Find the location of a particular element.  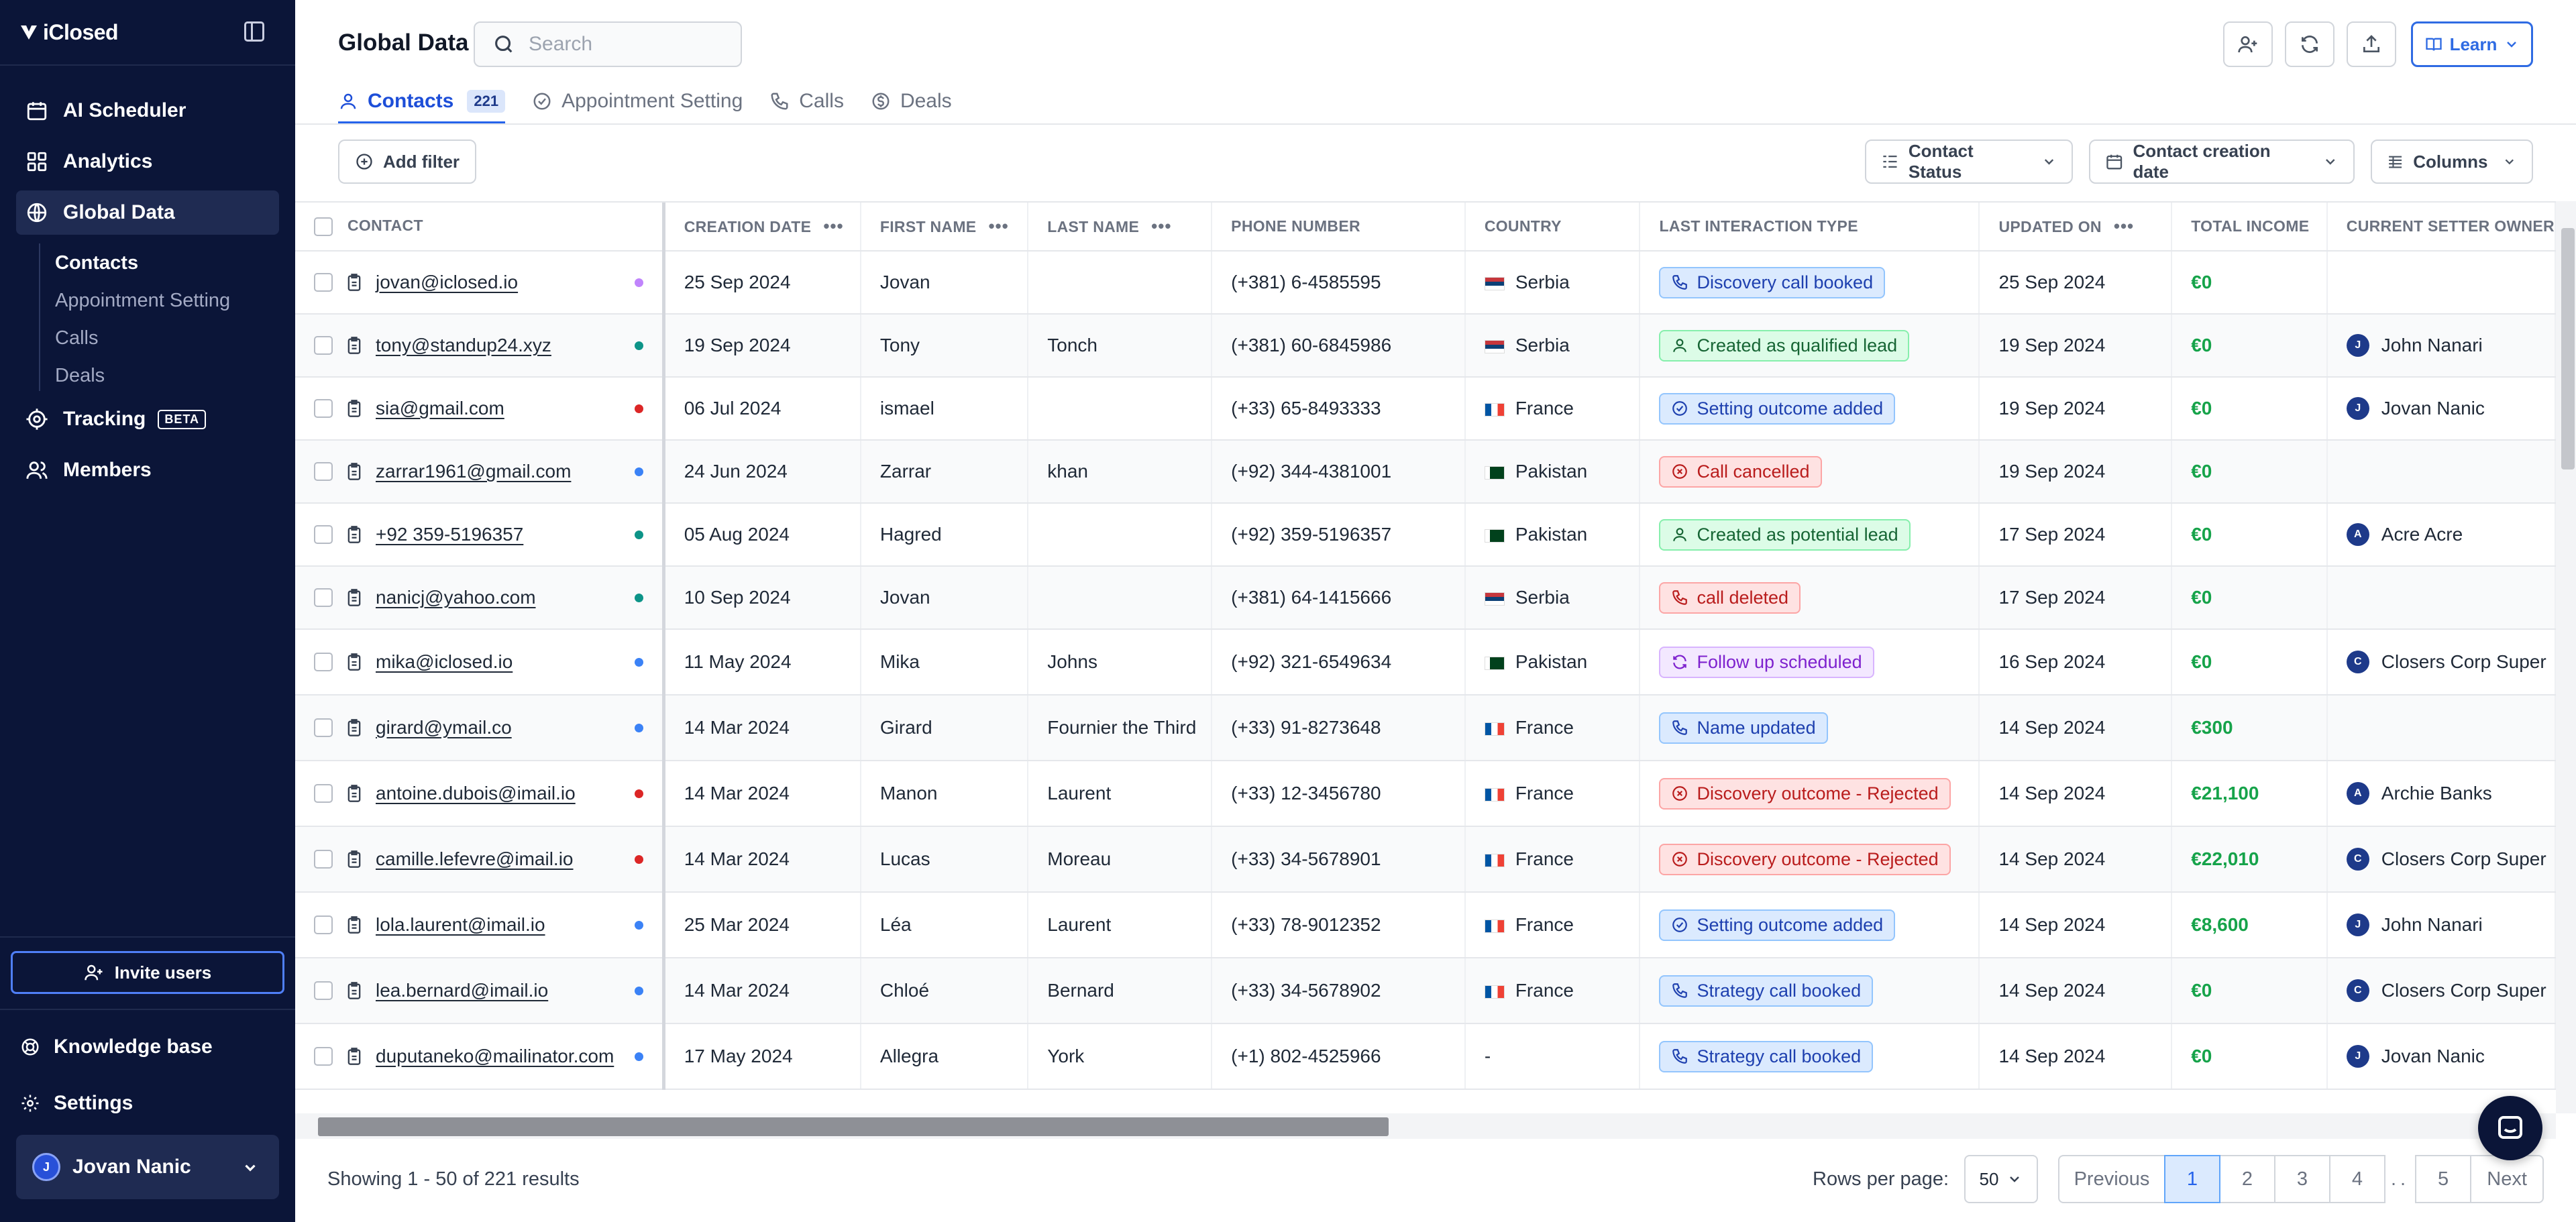

select-all-checkbox is located at coordinates (323, 227).